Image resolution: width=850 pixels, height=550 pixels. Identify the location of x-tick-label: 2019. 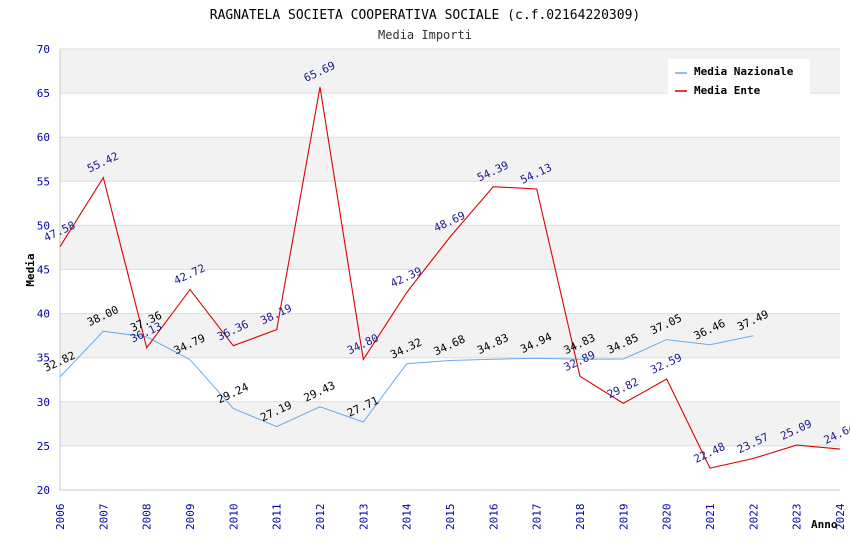
(623, 517).